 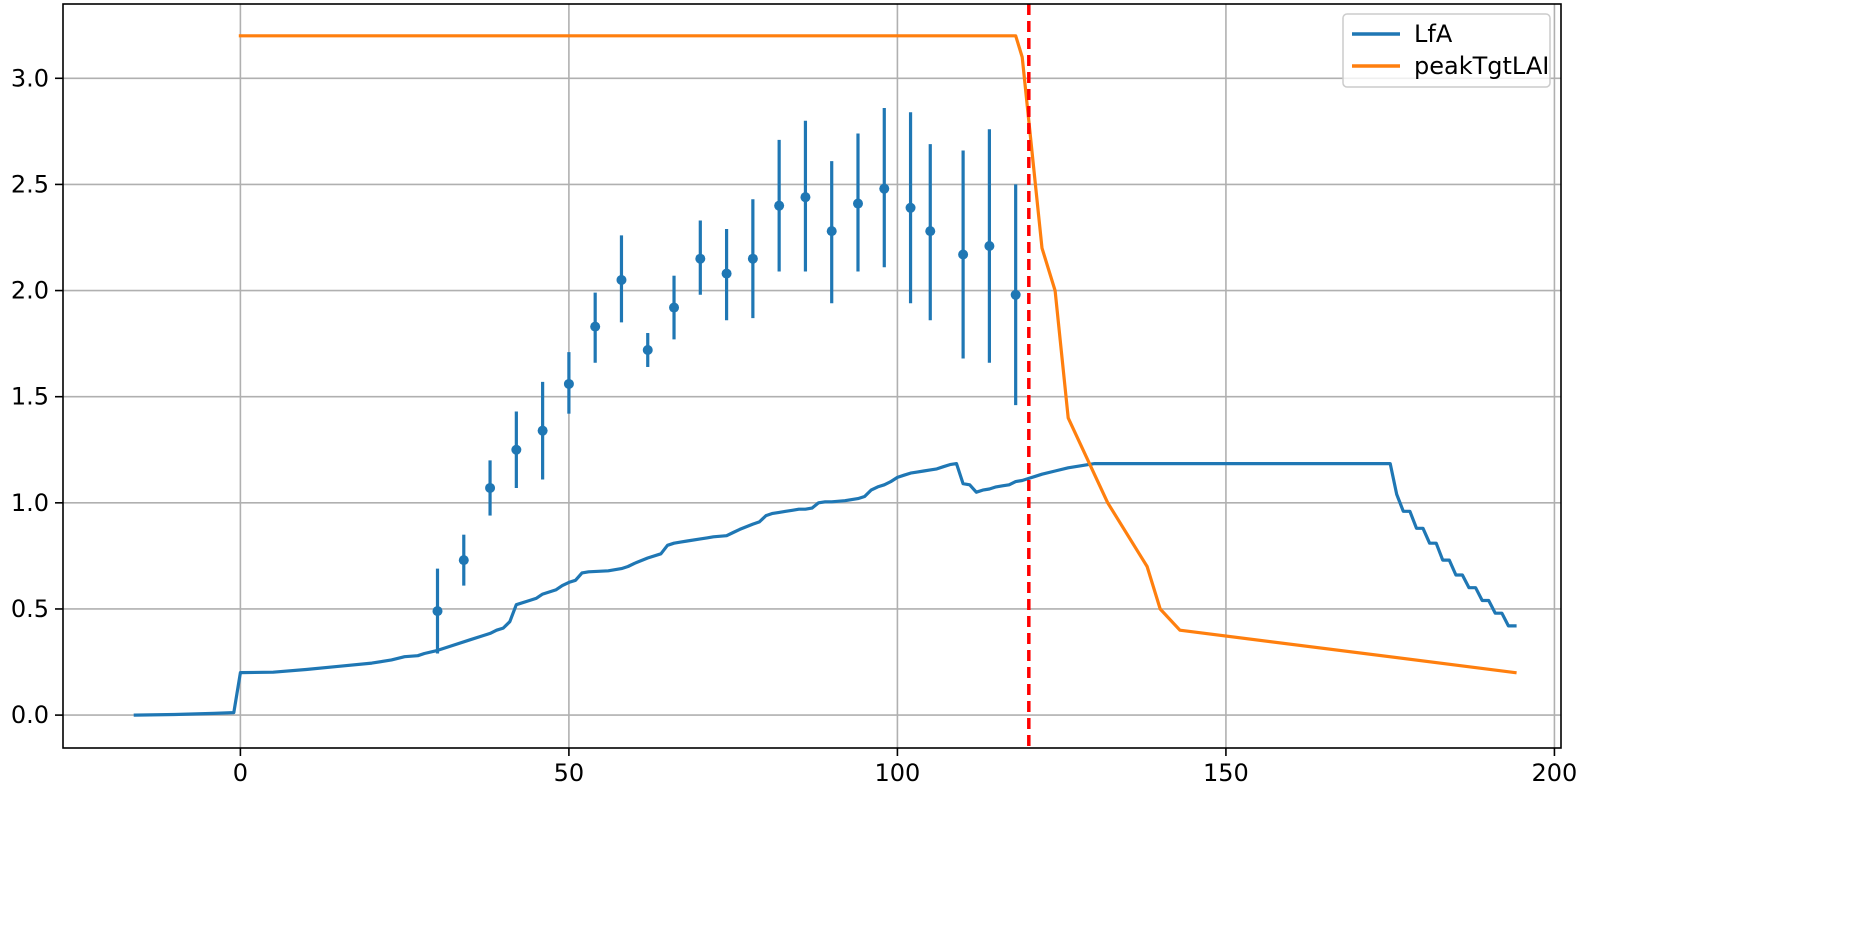 I want to click on tick-label-y: 1.0, so click(x=30, y=503).